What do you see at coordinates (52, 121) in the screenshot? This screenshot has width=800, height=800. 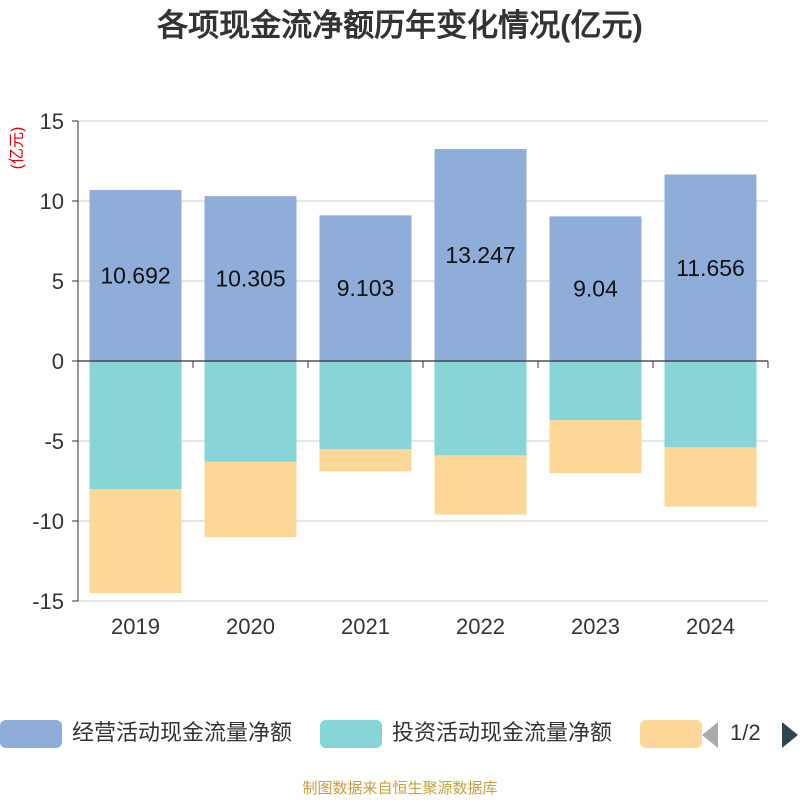 I see `y-tick-label: 15` at bounding box center [52, 121].